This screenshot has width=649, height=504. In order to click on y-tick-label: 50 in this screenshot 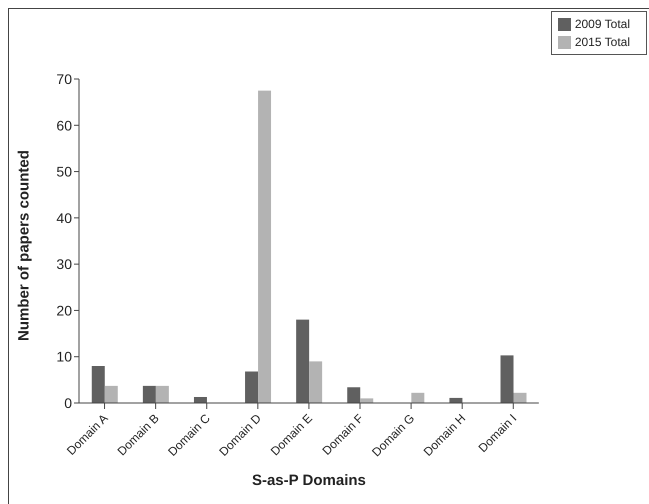, I will do `click(64, 172)`.